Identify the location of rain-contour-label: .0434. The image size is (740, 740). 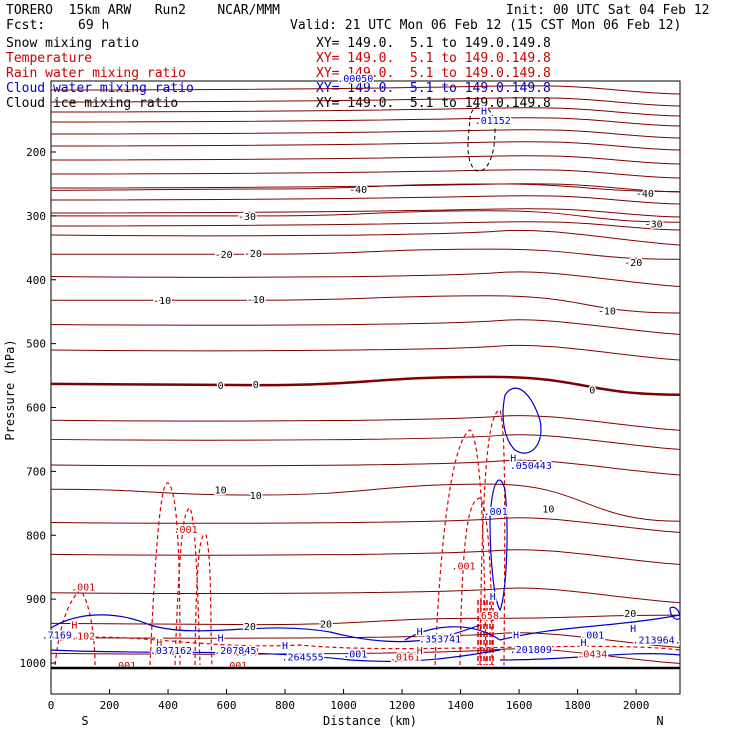
(592, 654).